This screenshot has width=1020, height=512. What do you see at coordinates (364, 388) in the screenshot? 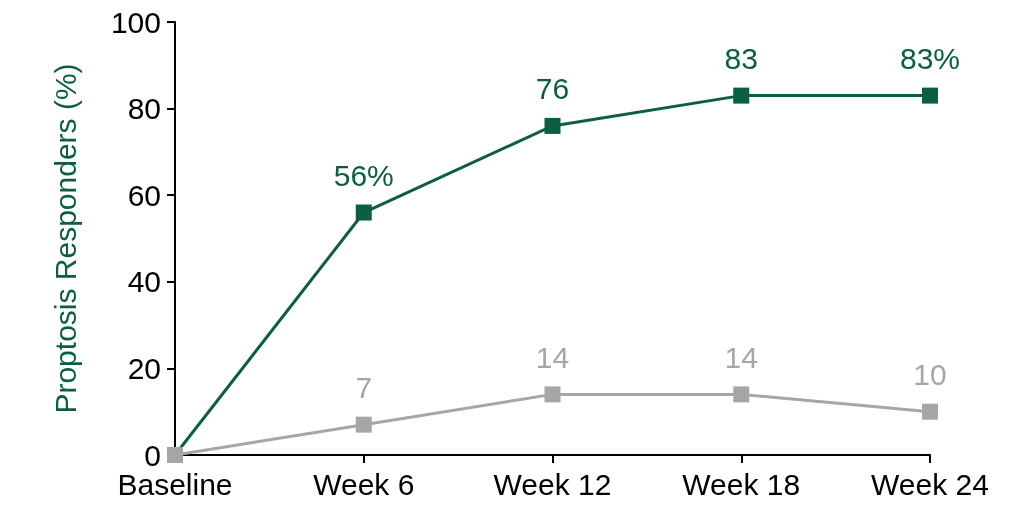
I see `data-label: 7` at bounding box center [364, 388].